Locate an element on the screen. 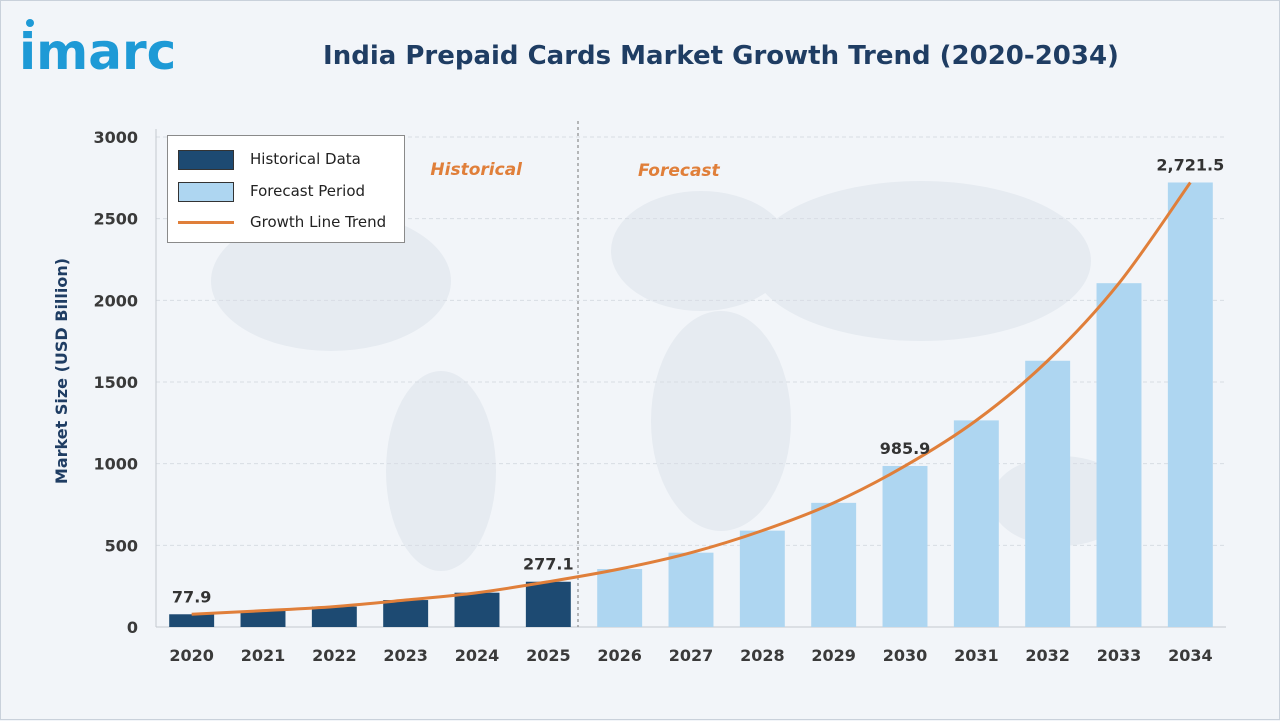 The image size is (1280, 721). x-tick-label-2026: 2026 is located at coordinates (619, 655).